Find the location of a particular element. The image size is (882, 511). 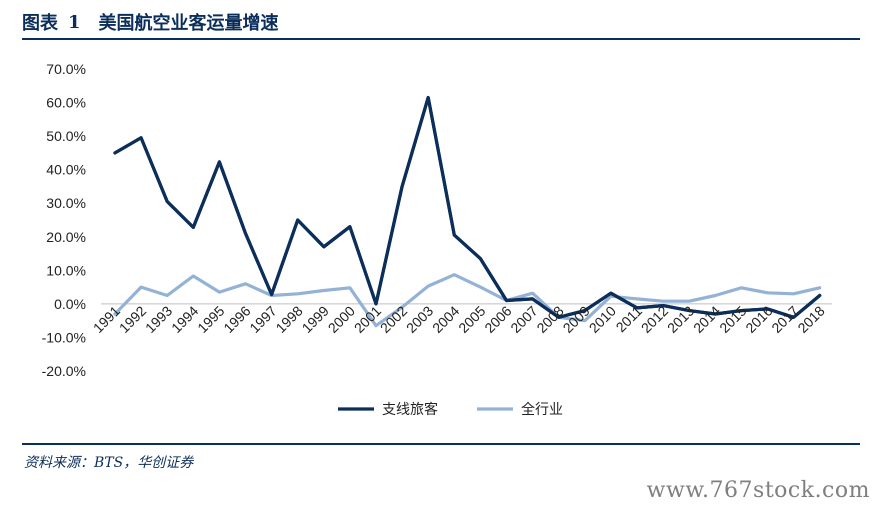

y-tick-label: 40.0% is located at coordinates (66, 170).